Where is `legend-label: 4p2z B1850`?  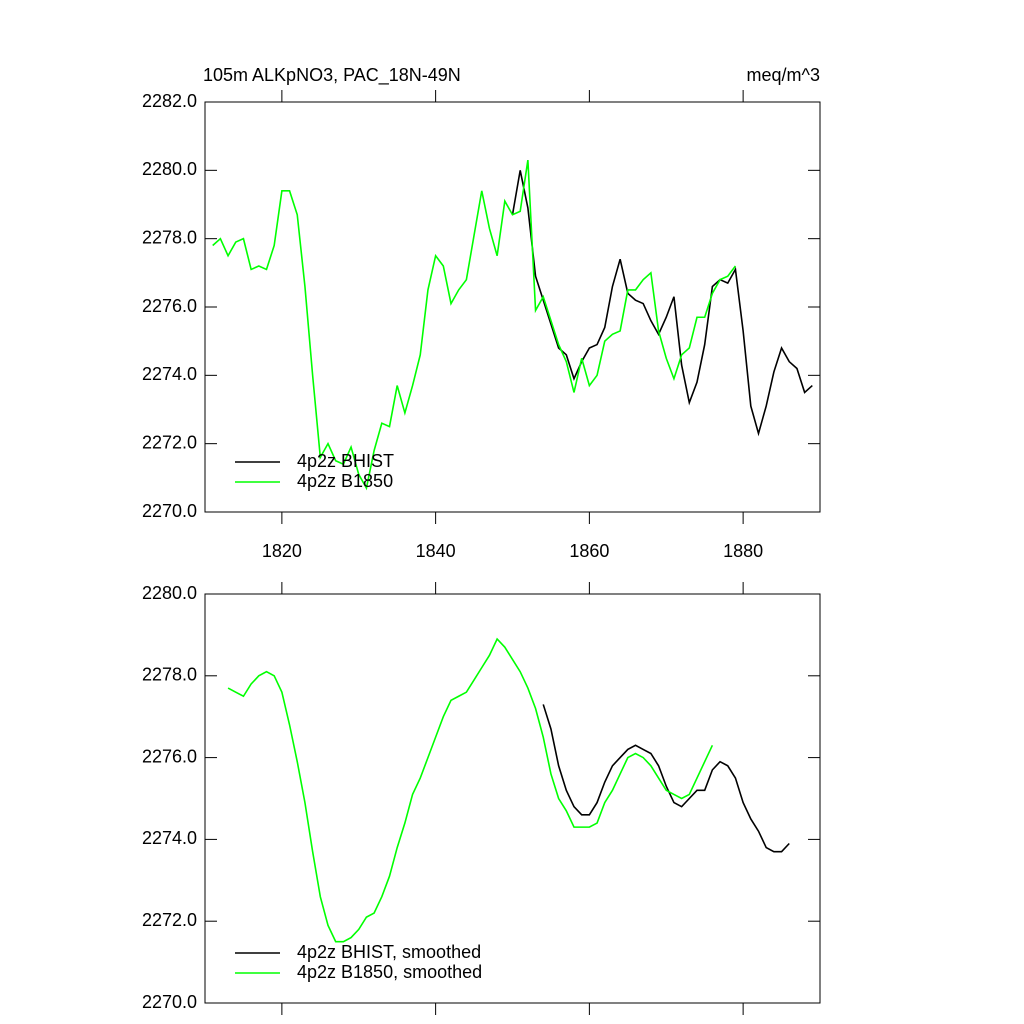 legend-label: 4p2z B1850 is located at coordinates (345, 481).